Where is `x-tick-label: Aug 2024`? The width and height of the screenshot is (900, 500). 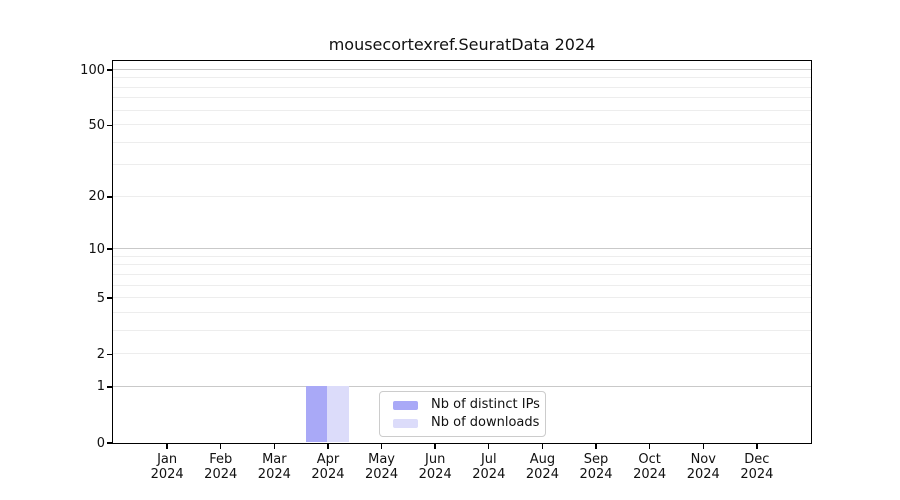 x-tick-label: Aug 2024 is located at coordinates (542, 467).